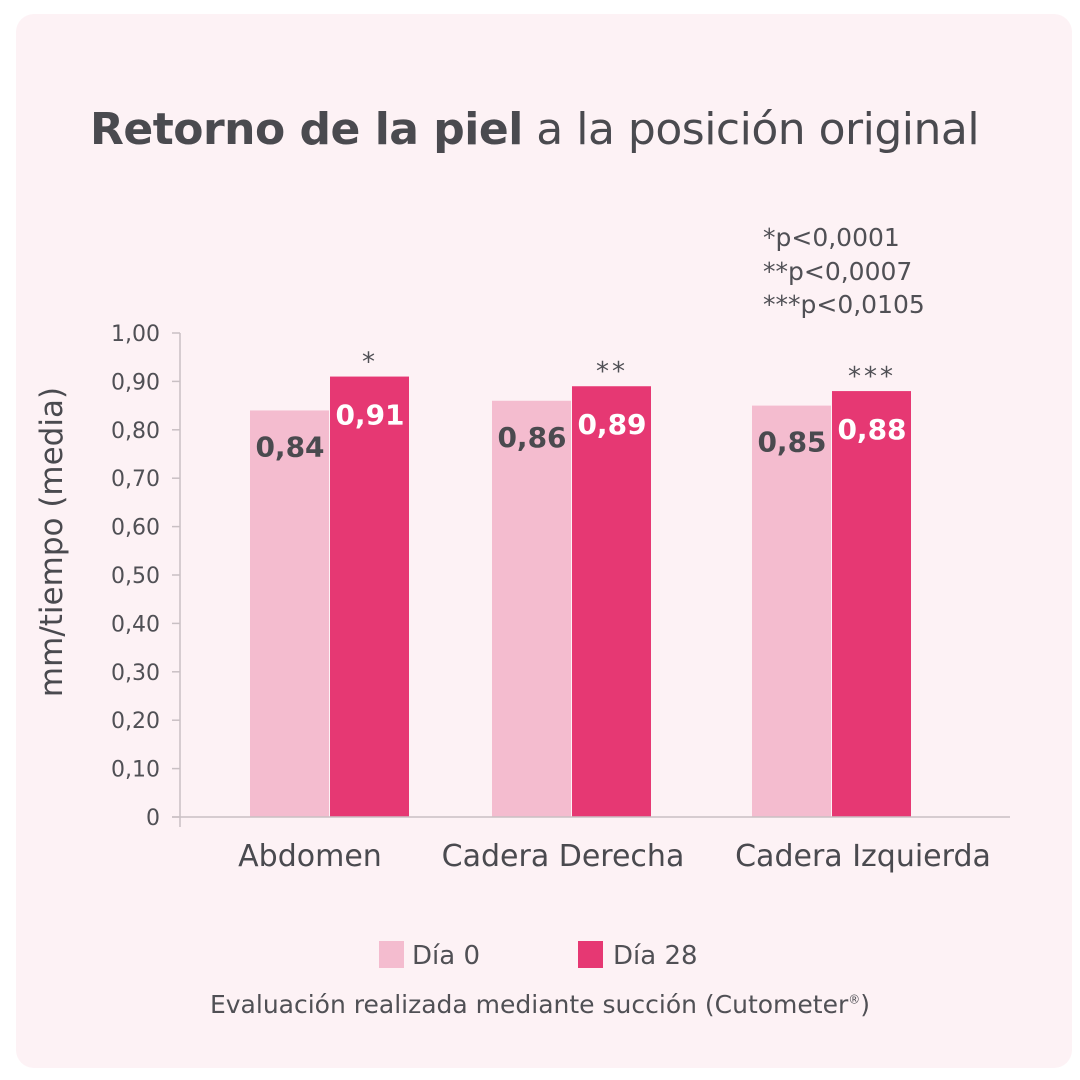  I want to click on bar-value-label: 0,89, so click(611, 424).